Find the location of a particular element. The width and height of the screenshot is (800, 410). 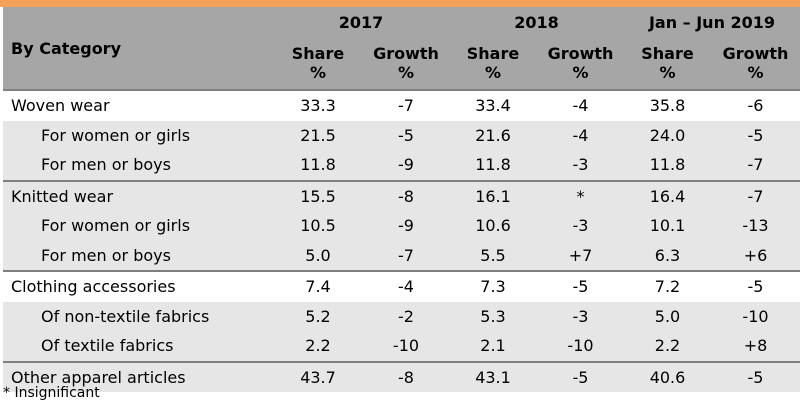

header-period-2019h1: Jan – Jun 2019 is located at coordinates (712, 22).